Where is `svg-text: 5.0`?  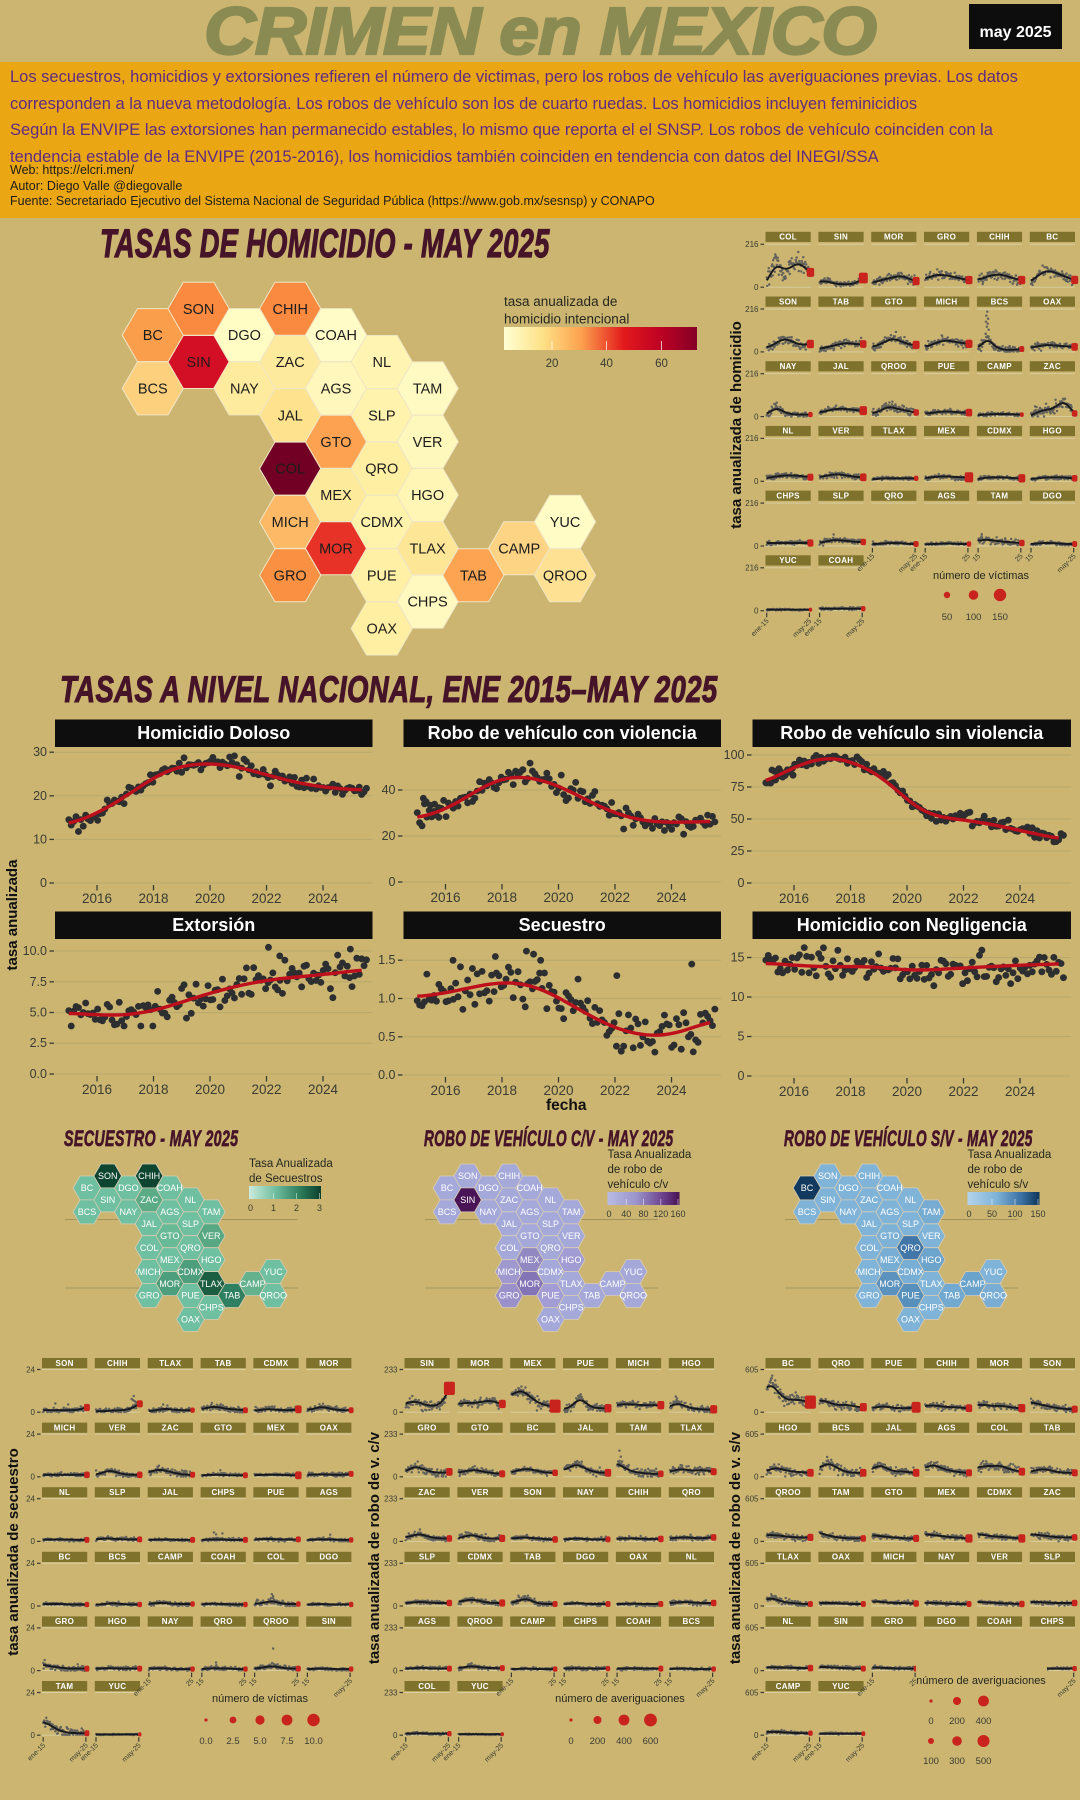 svg-text: 5.0 is located at coordinates (259, 1741).